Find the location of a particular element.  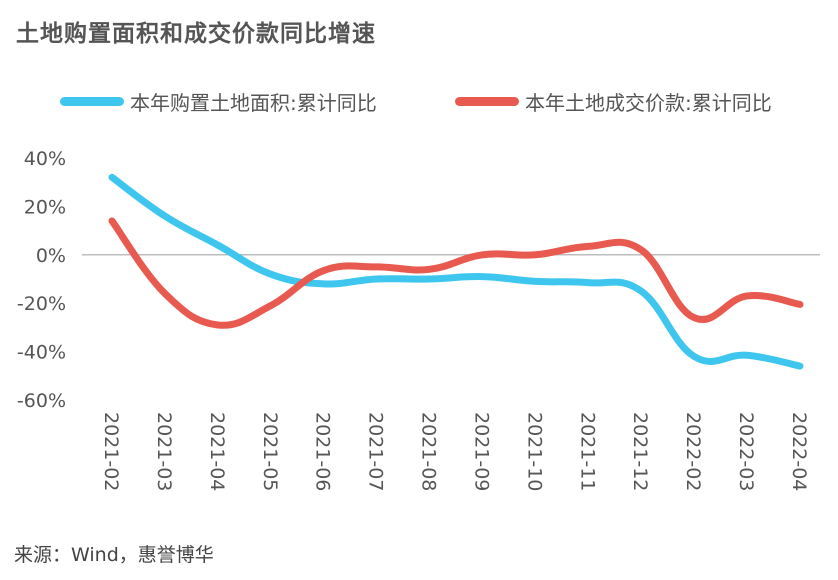

legend-label-land-area: 本年购置土地面积:累计同比 is located at coordinates (253, 102).